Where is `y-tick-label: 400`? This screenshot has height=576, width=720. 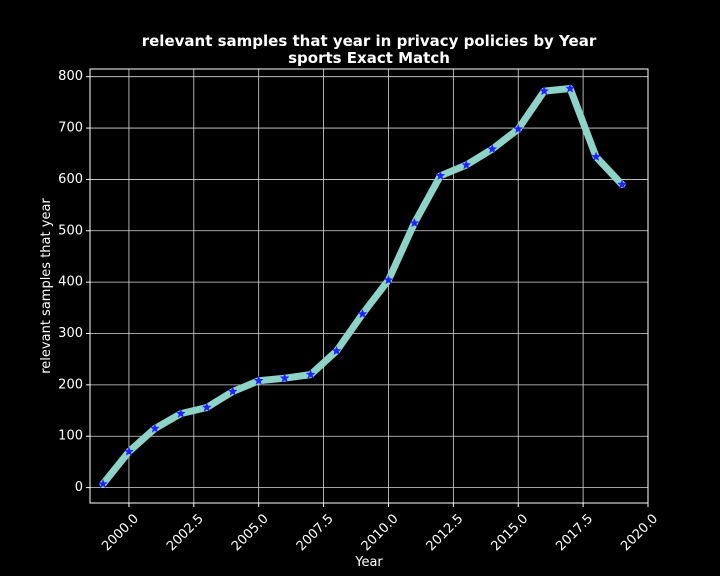 y-tick-label: 400 is located at coordinates (70, 282).